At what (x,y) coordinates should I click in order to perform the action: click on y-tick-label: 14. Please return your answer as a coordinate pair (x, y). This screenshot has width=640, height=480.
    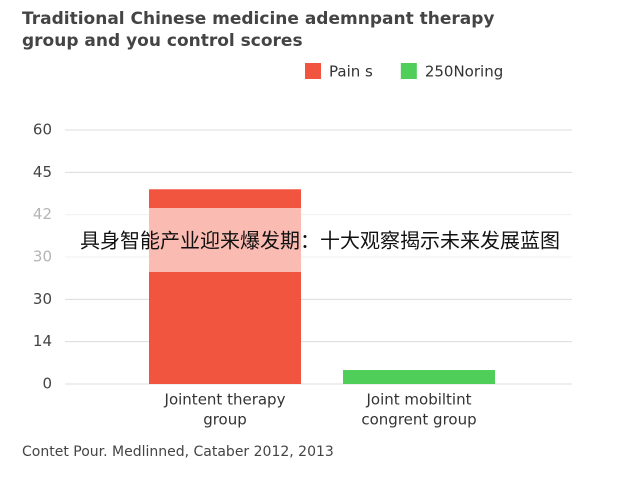
    Looking at the image, I should click on (42, 341).